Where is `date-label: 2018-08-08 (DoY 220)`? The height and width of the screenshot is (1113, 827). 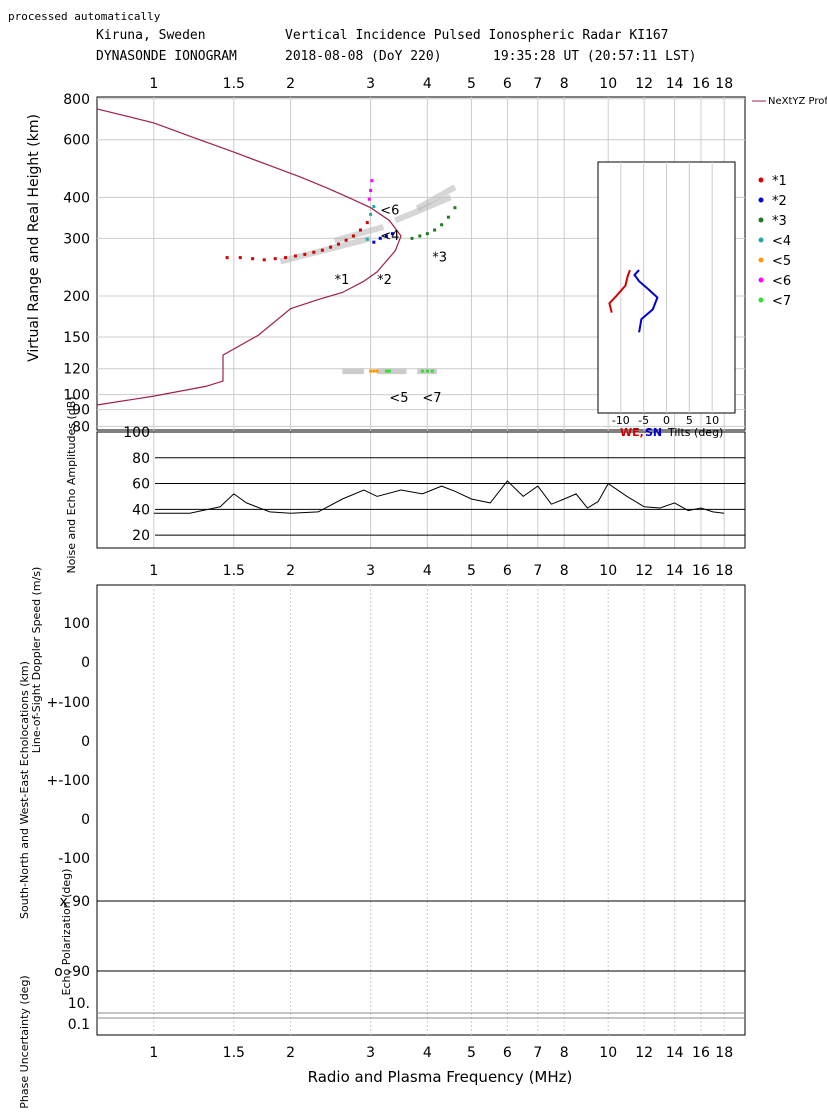
date-label: 2018-08-08 (DoY 220) is located at coordinates (363, 56).